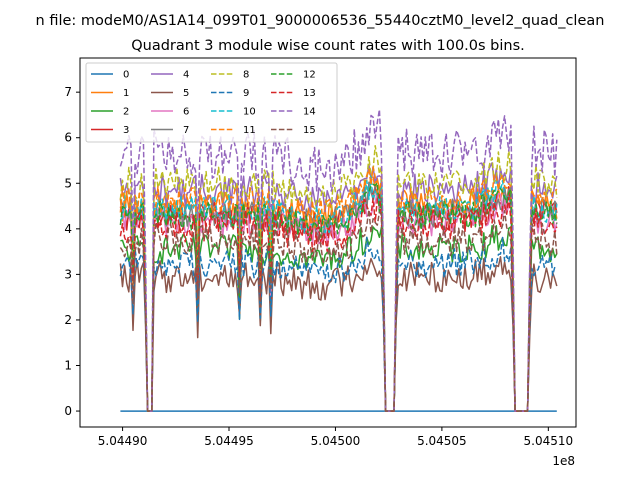 This screenshot has width=640, height=480. What do you see at coordinates (249, 130) in the screenshot?
I see `legend-label-11: 11` at bounding box center [249, 130].